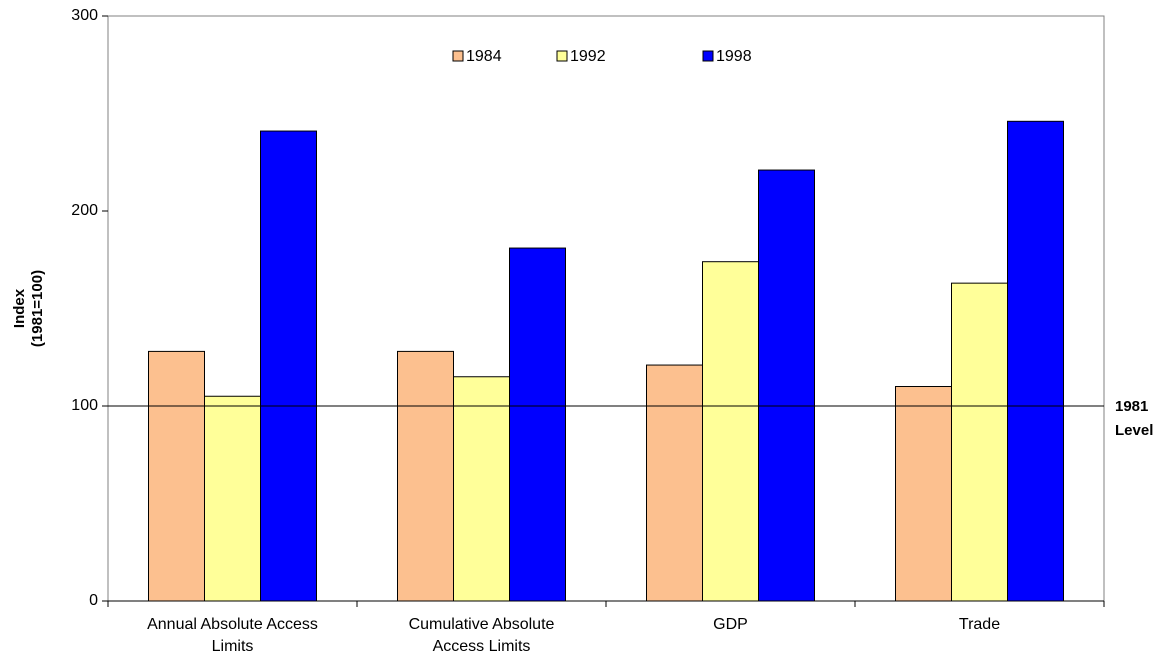 Image resolution: width=1174 pixels, height=666 pixels. Describe the element at coordinates (84, 405) in the screenshot. I see `y-tick-label: 100` at that location.